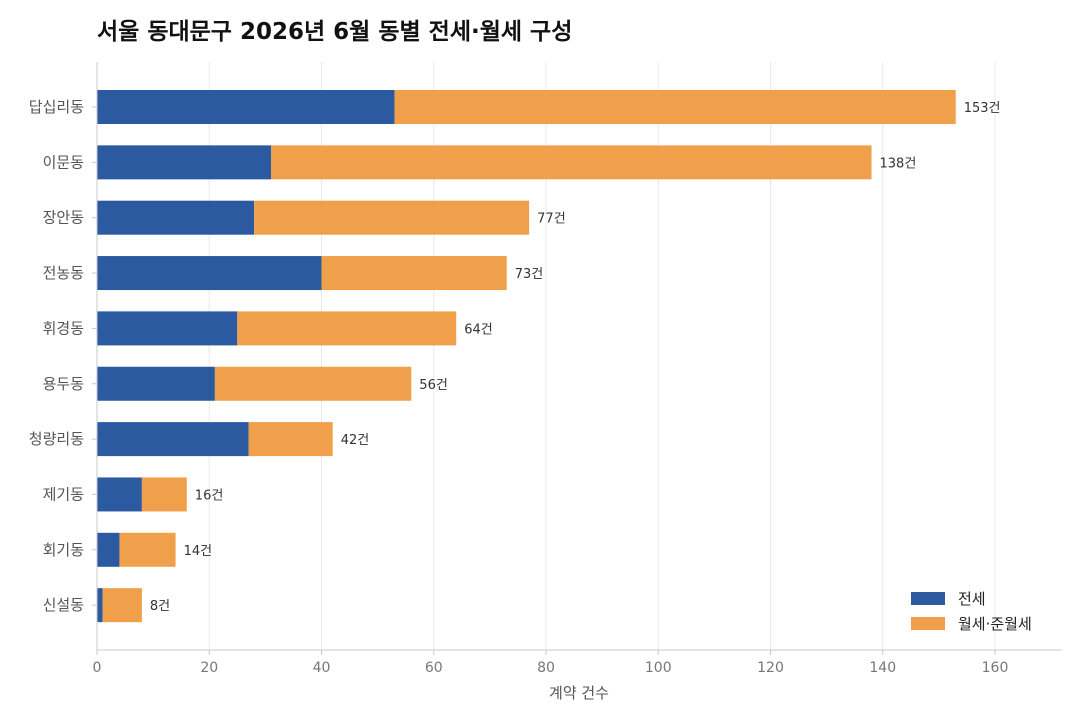 This screenshot has height=720, width=1080. What do you see at coordinates (478, 329) in the screenshot?
I see `total-label: 64건` at bounding box center [478, 329].